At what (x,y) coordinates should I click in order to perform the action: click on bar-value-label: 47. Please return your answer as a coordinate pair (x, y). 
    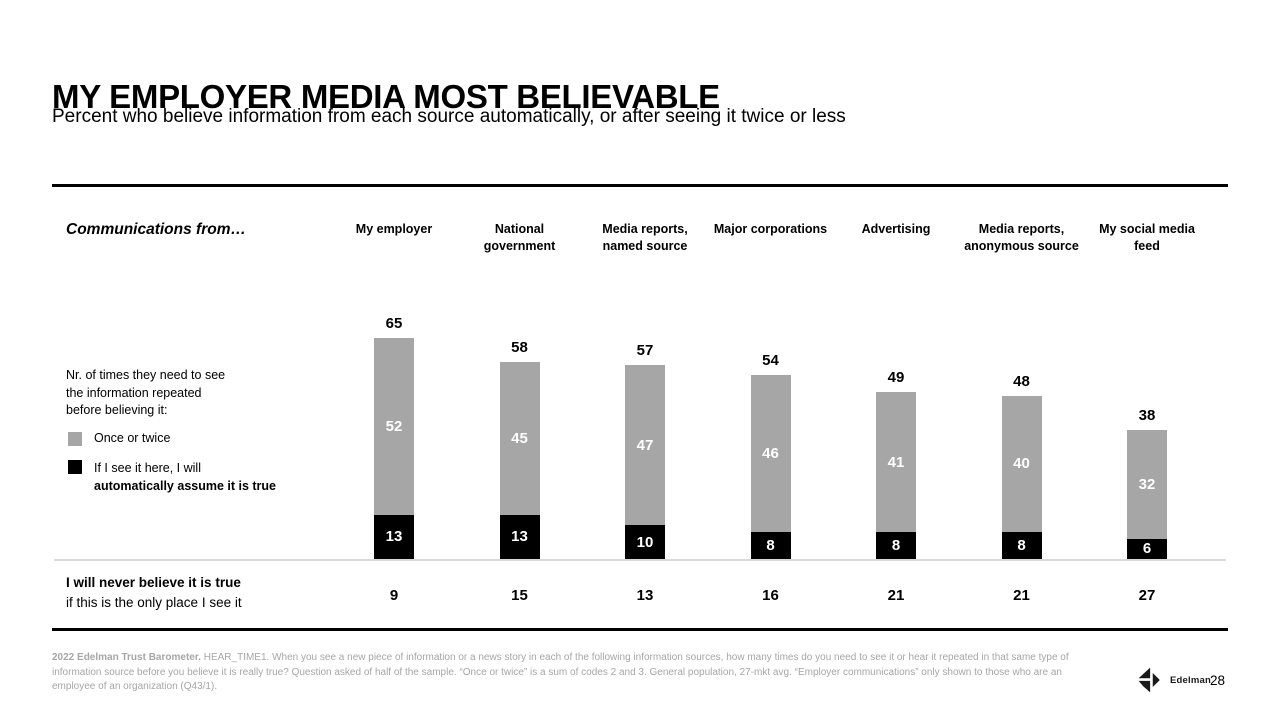
    Looking at the image, I should click on (645, 445).